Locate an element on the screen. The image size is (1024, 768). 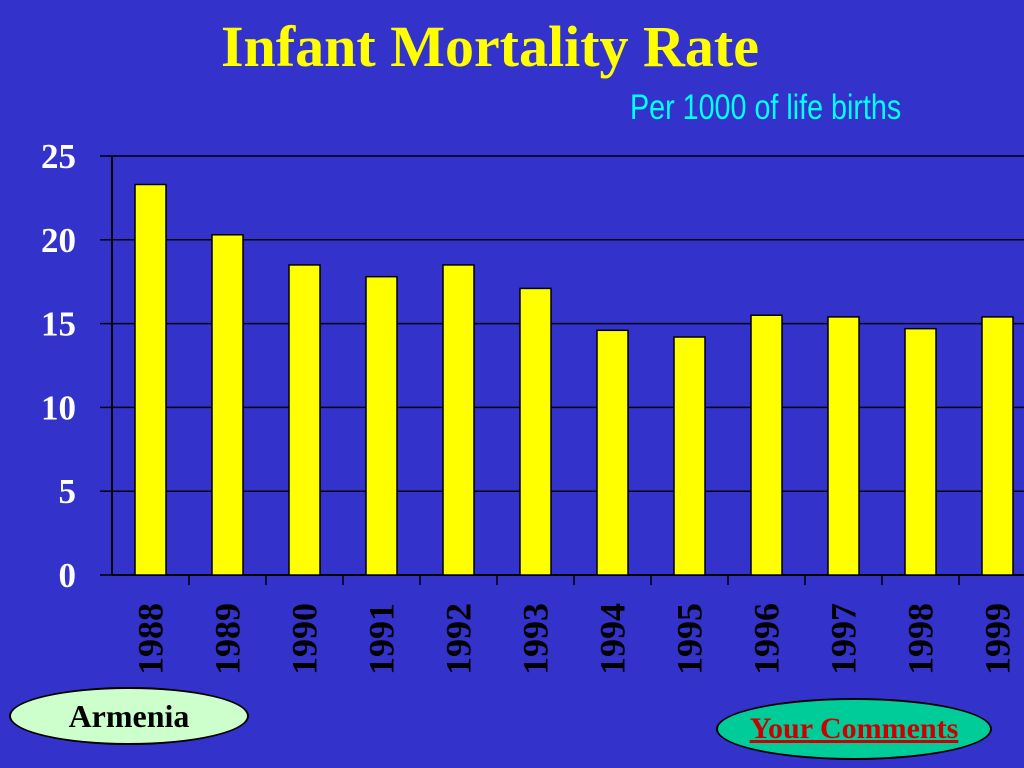
chart-subtitle: Per 1000 of life births is located at coordinates (766, 107).